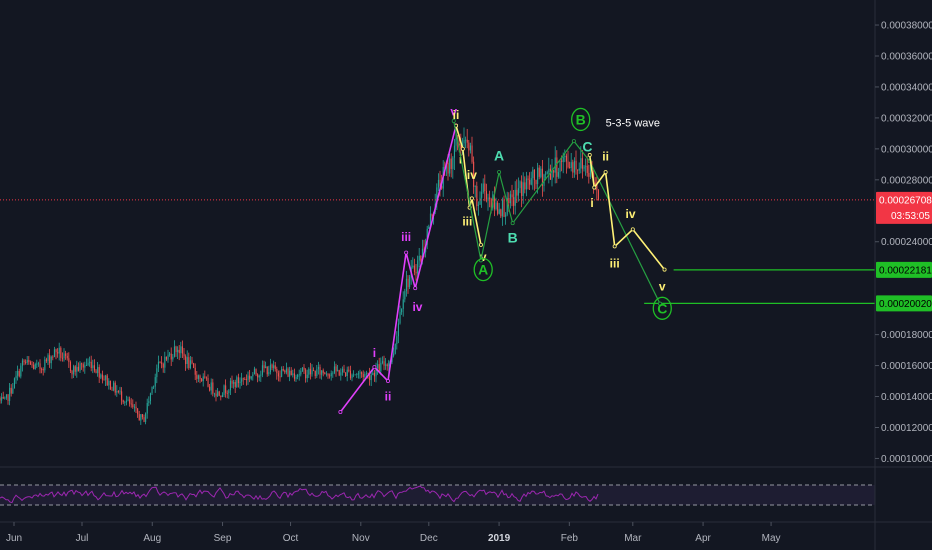 This screenshot has width=932, height=550. Describe the element at coordinates (513, 238) in the screenshot. I see `wave-label: B` at that location.